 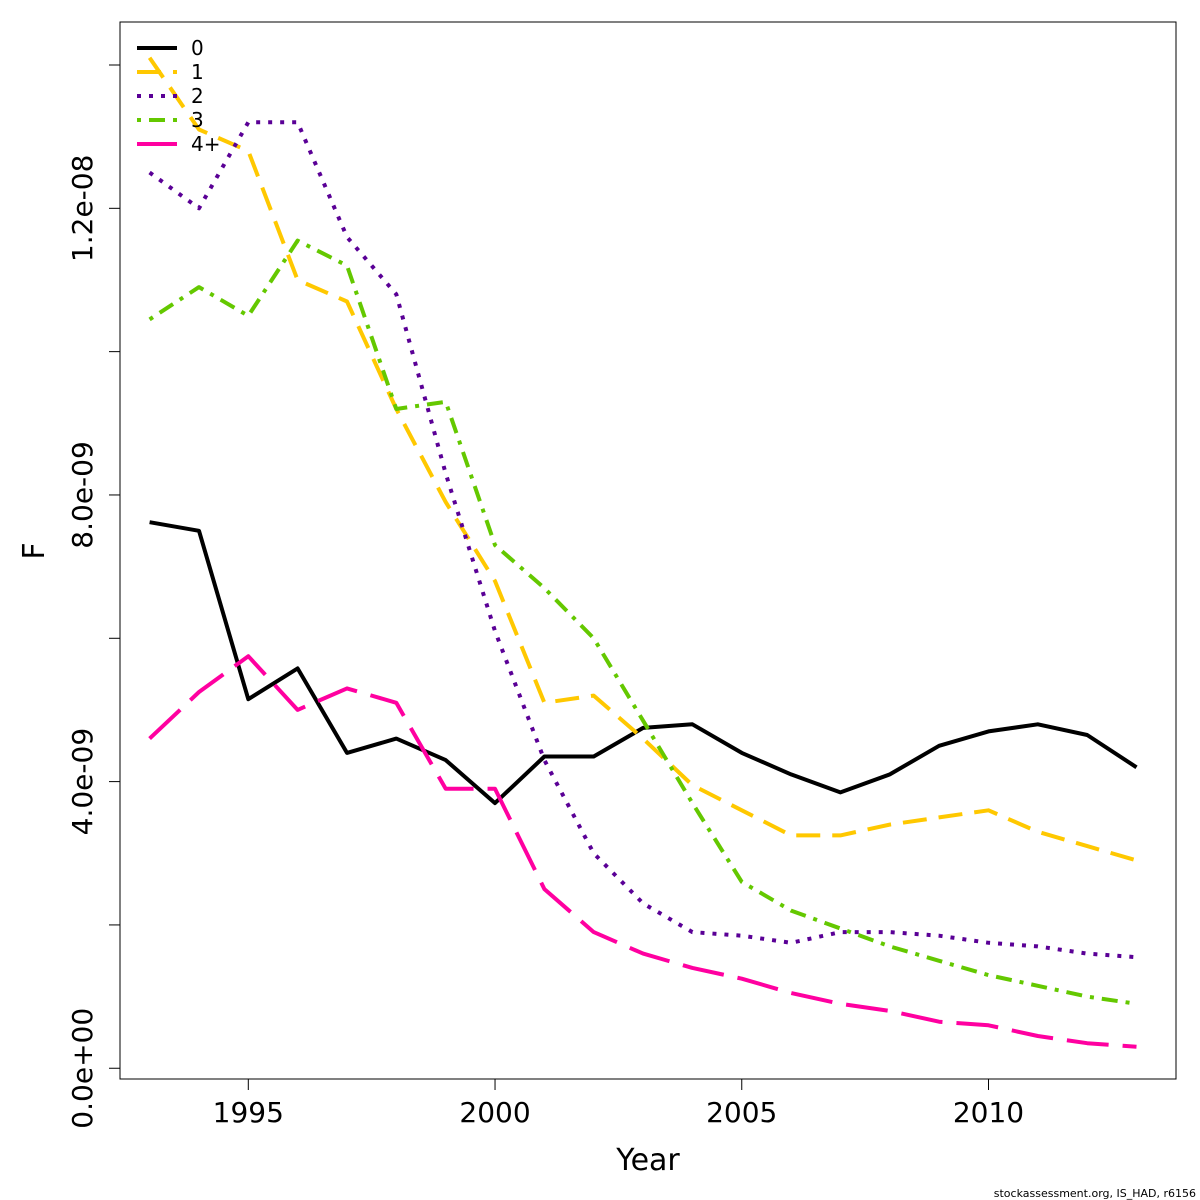 I want to click on legend-label-4: 4+, so click(x=205, y=144).